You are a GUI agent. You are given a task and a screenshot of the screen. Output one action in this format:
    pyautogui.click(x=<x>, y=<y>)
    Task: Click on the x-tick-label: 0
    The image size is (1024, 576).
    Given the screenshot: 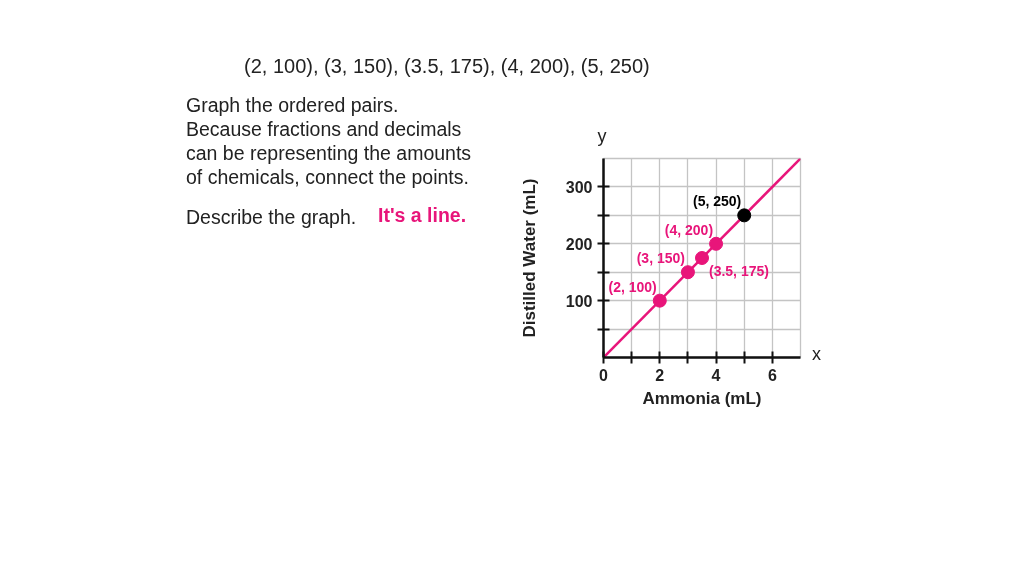 What is the action you would take?
    pyautogui.click(x=604, y=375)
    